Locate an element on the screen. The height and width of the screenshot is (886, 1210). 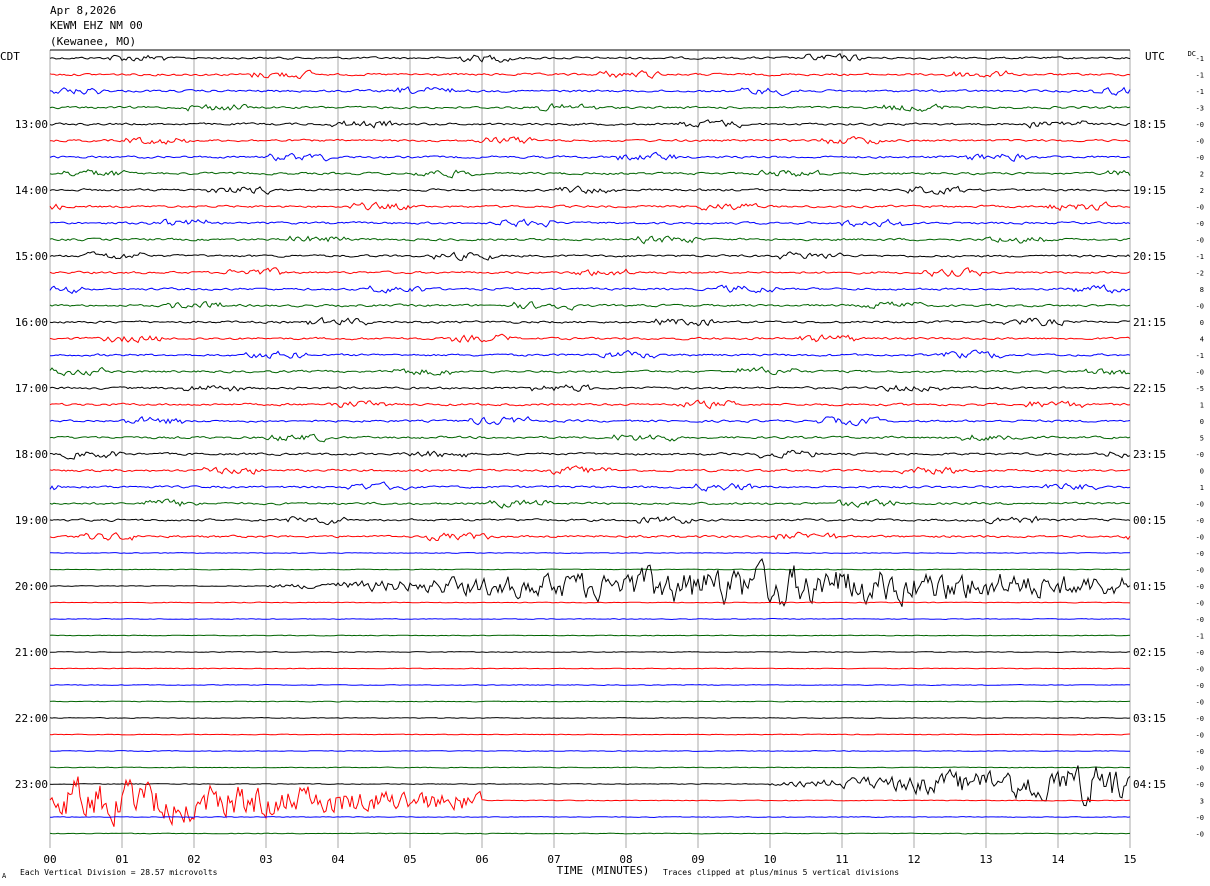
dc-offset-label: 2 is located at coordinates (1202, 191).